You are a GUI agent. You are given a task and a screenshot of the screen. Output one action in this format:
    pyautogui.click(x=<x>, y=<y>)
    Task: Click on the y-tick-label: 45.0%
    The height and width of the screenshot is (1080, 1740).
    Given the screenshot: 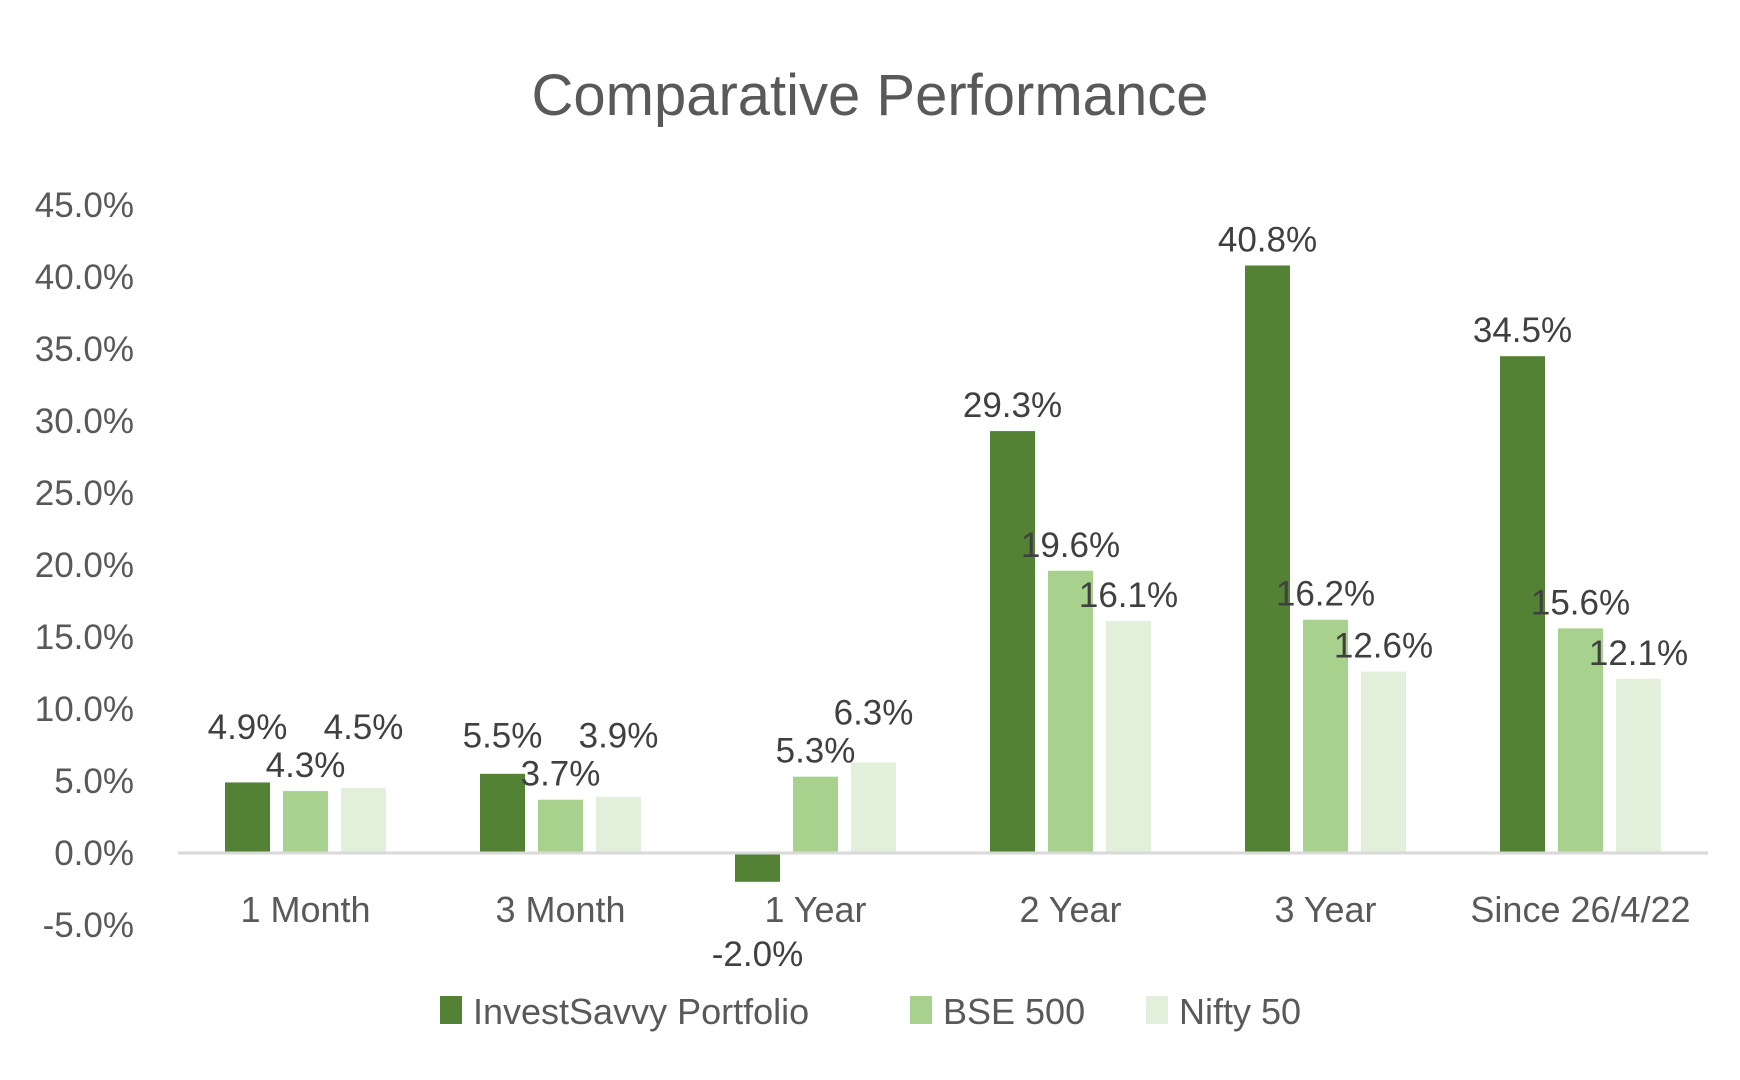 What is the action you would take?
    pyautogui.click(x=84, y=205)
    